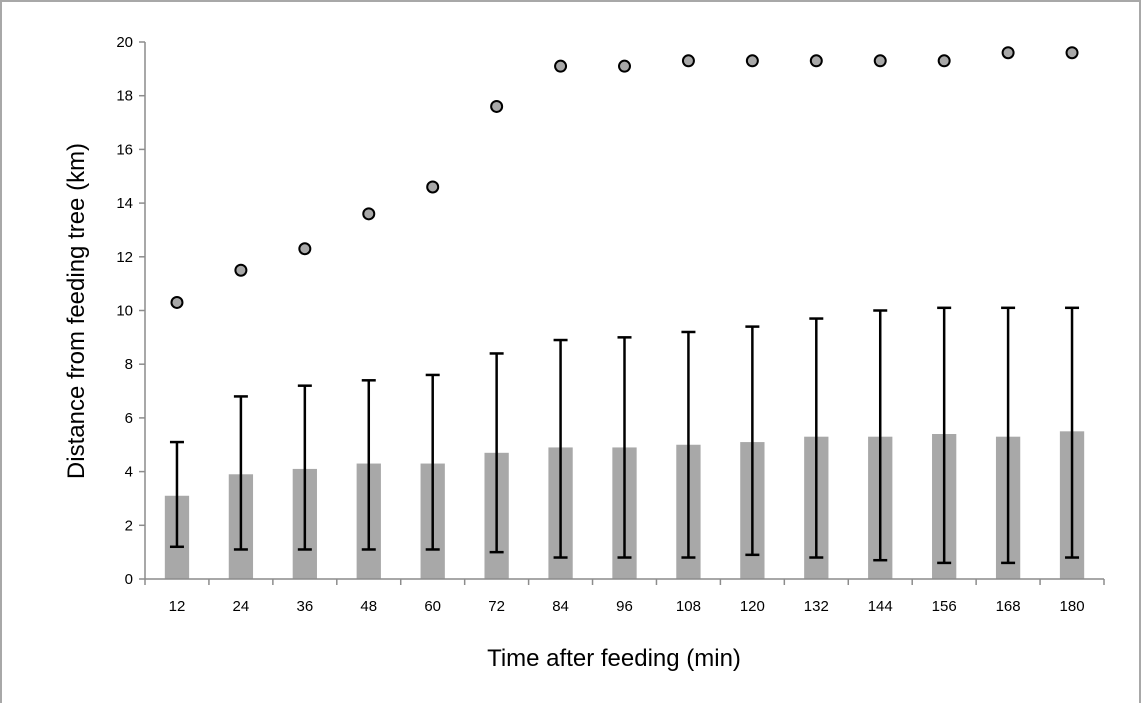 This screenshot has height=705, width=1141. I want to click on y-tick-label: 20, so click(124, 42).